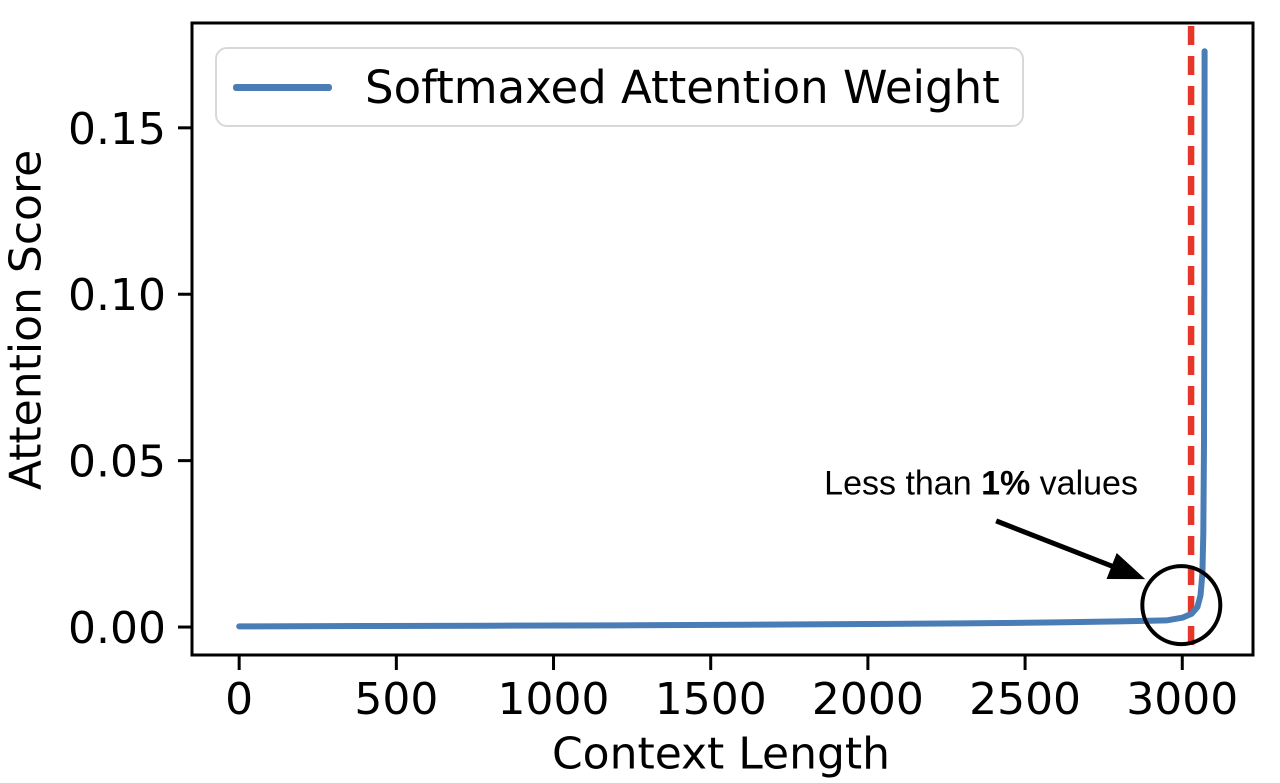  I want to click on y-tick-label: 0.05, so click(117, 462).